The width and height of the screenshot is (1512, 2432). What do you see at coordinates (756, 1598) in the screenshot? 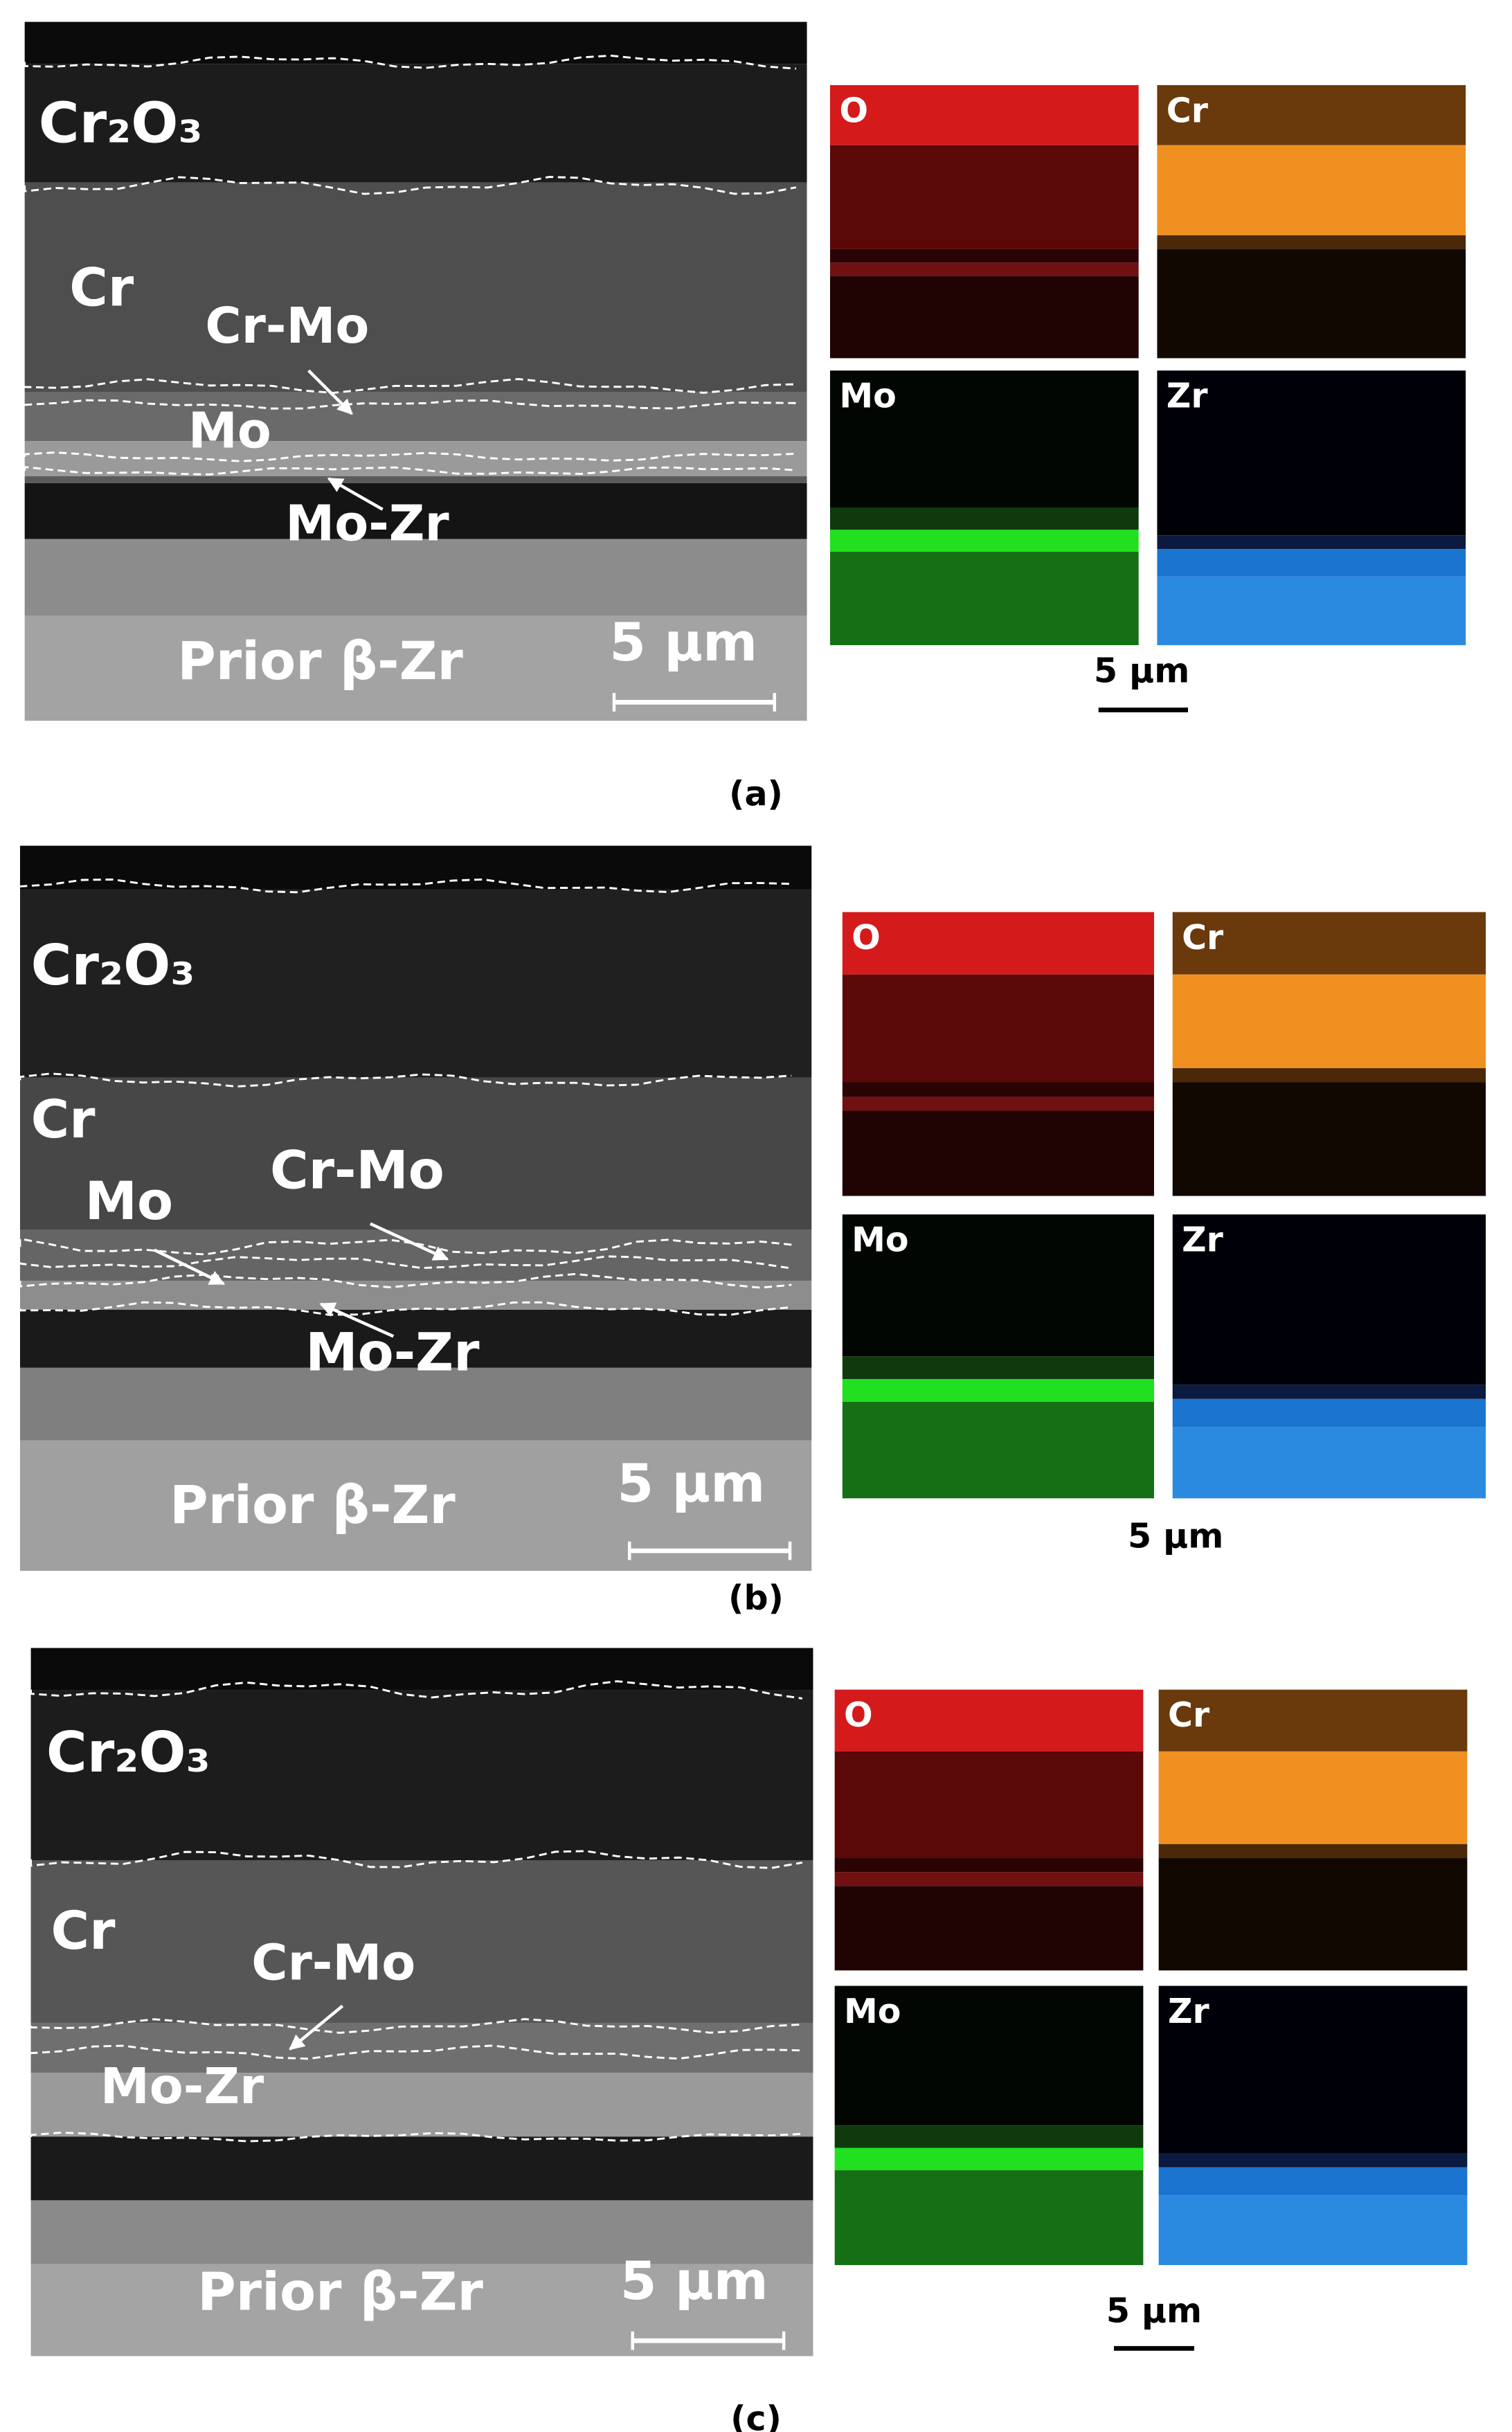
I see `panel-caption: (b)` at bounding box center [756, 1598].